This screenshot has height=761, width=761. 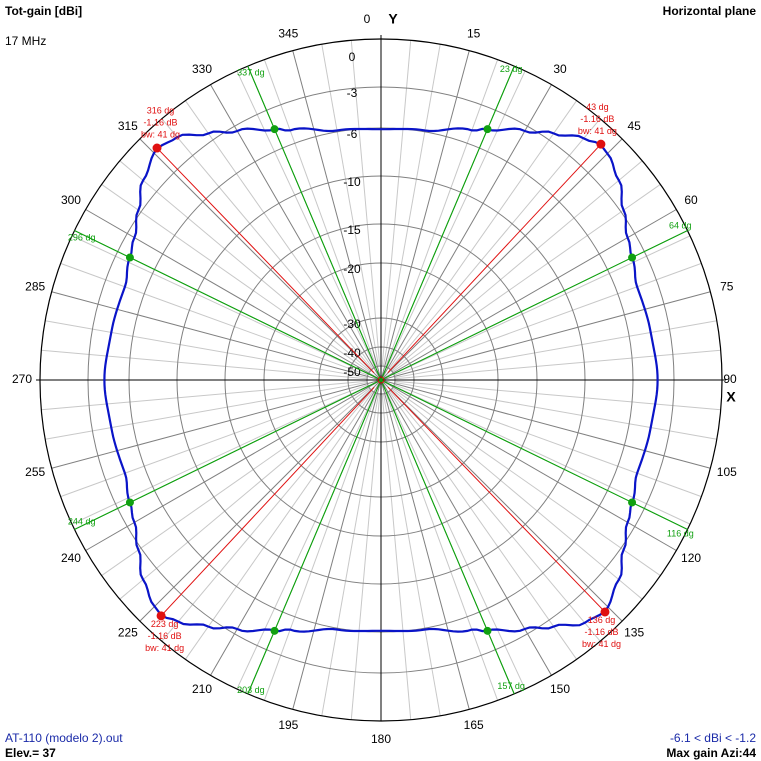 I want to click on bw-marker-label: 157 dg, so click(x=511, y=686).